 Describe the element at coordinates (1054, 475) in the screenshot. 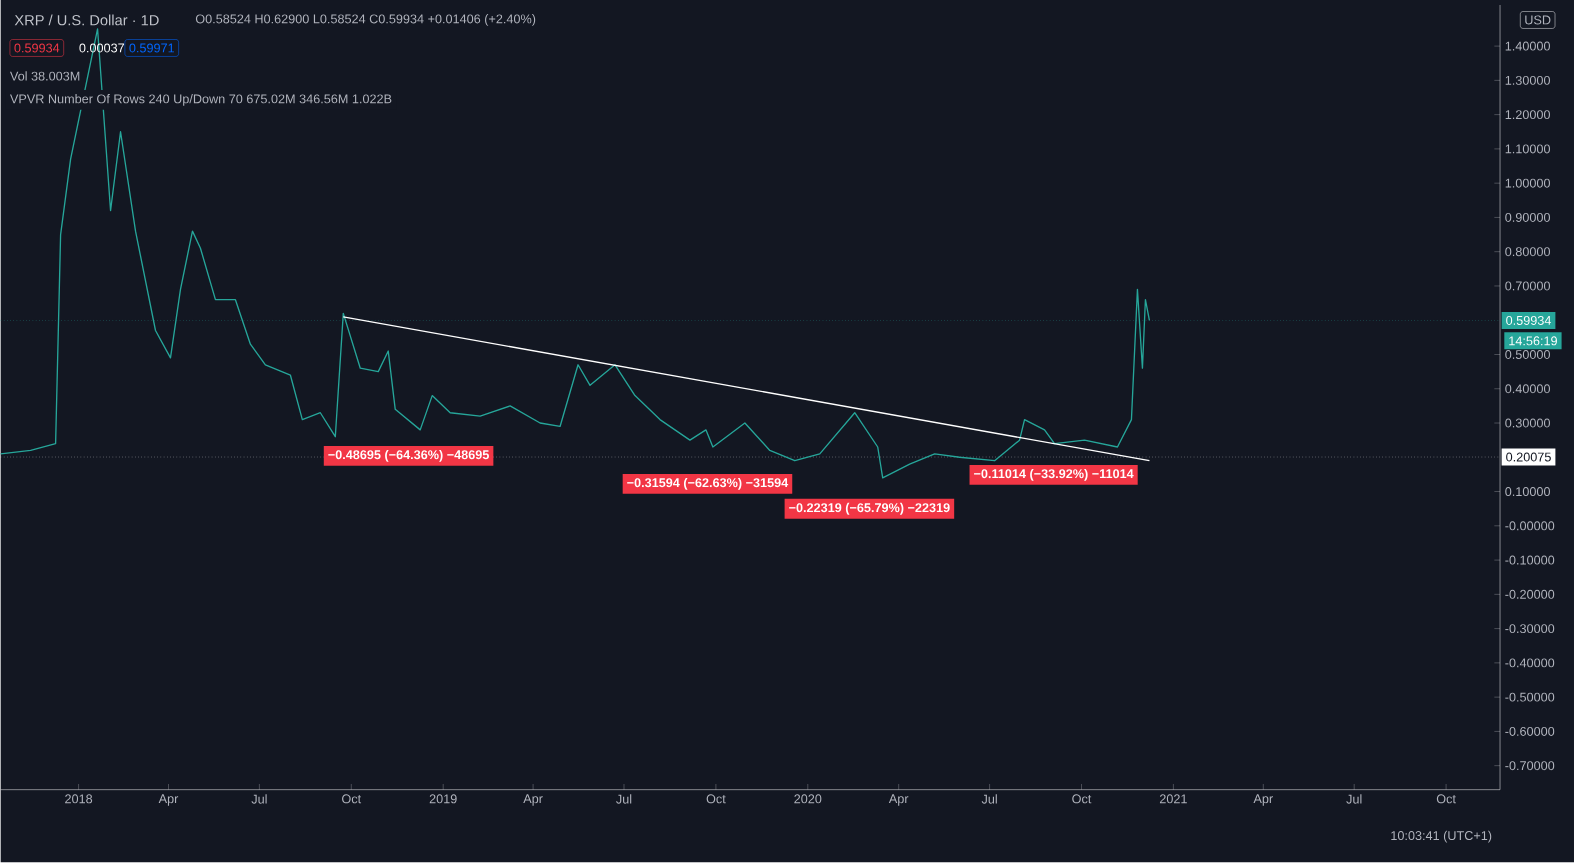

I see `annotation: −0.11014 (−33.92%) −11014` at that location.